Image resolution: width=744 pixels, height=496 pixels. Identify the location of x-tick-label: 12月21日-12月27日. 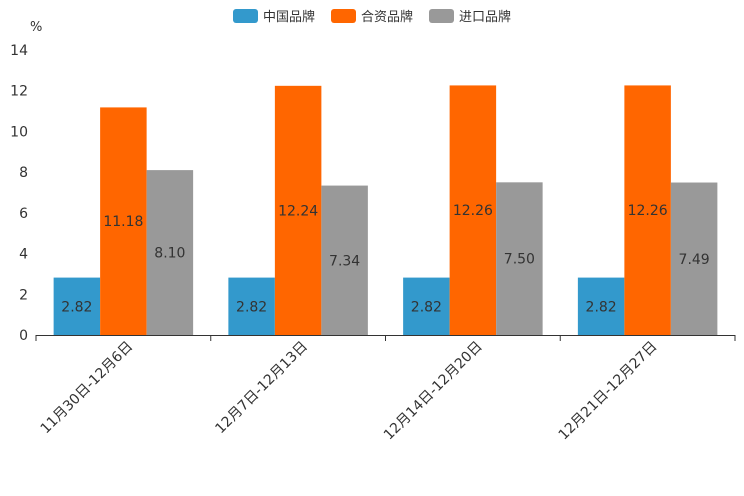
(608, 391).